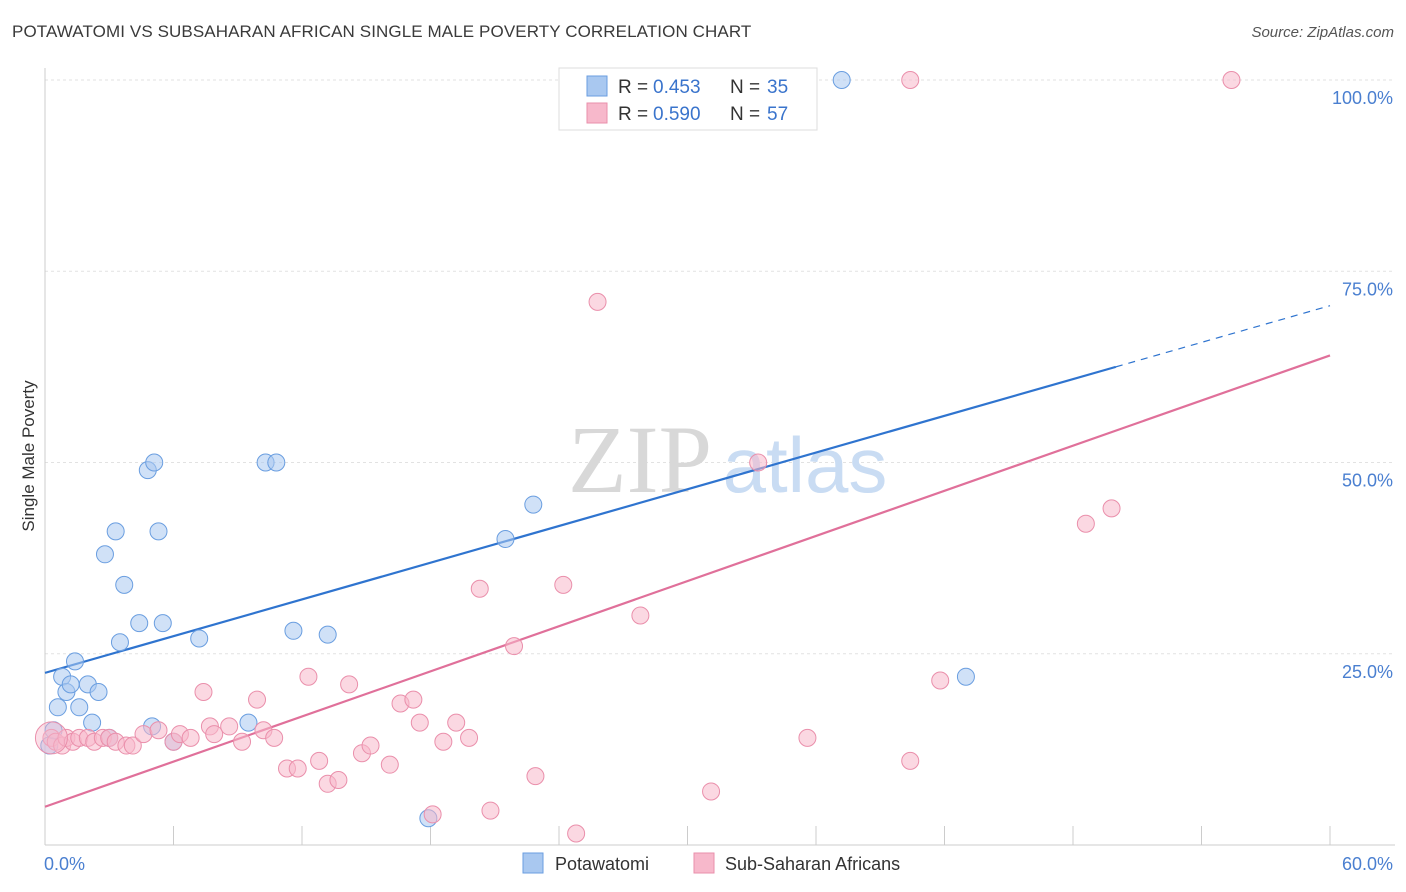 The width and height of the screenshot is (1406, 892). What do you see at coordinates (1362, 98) in the screenshot?
I see `y-tick-label: 100.0%` at bounding box center [1362, 98].